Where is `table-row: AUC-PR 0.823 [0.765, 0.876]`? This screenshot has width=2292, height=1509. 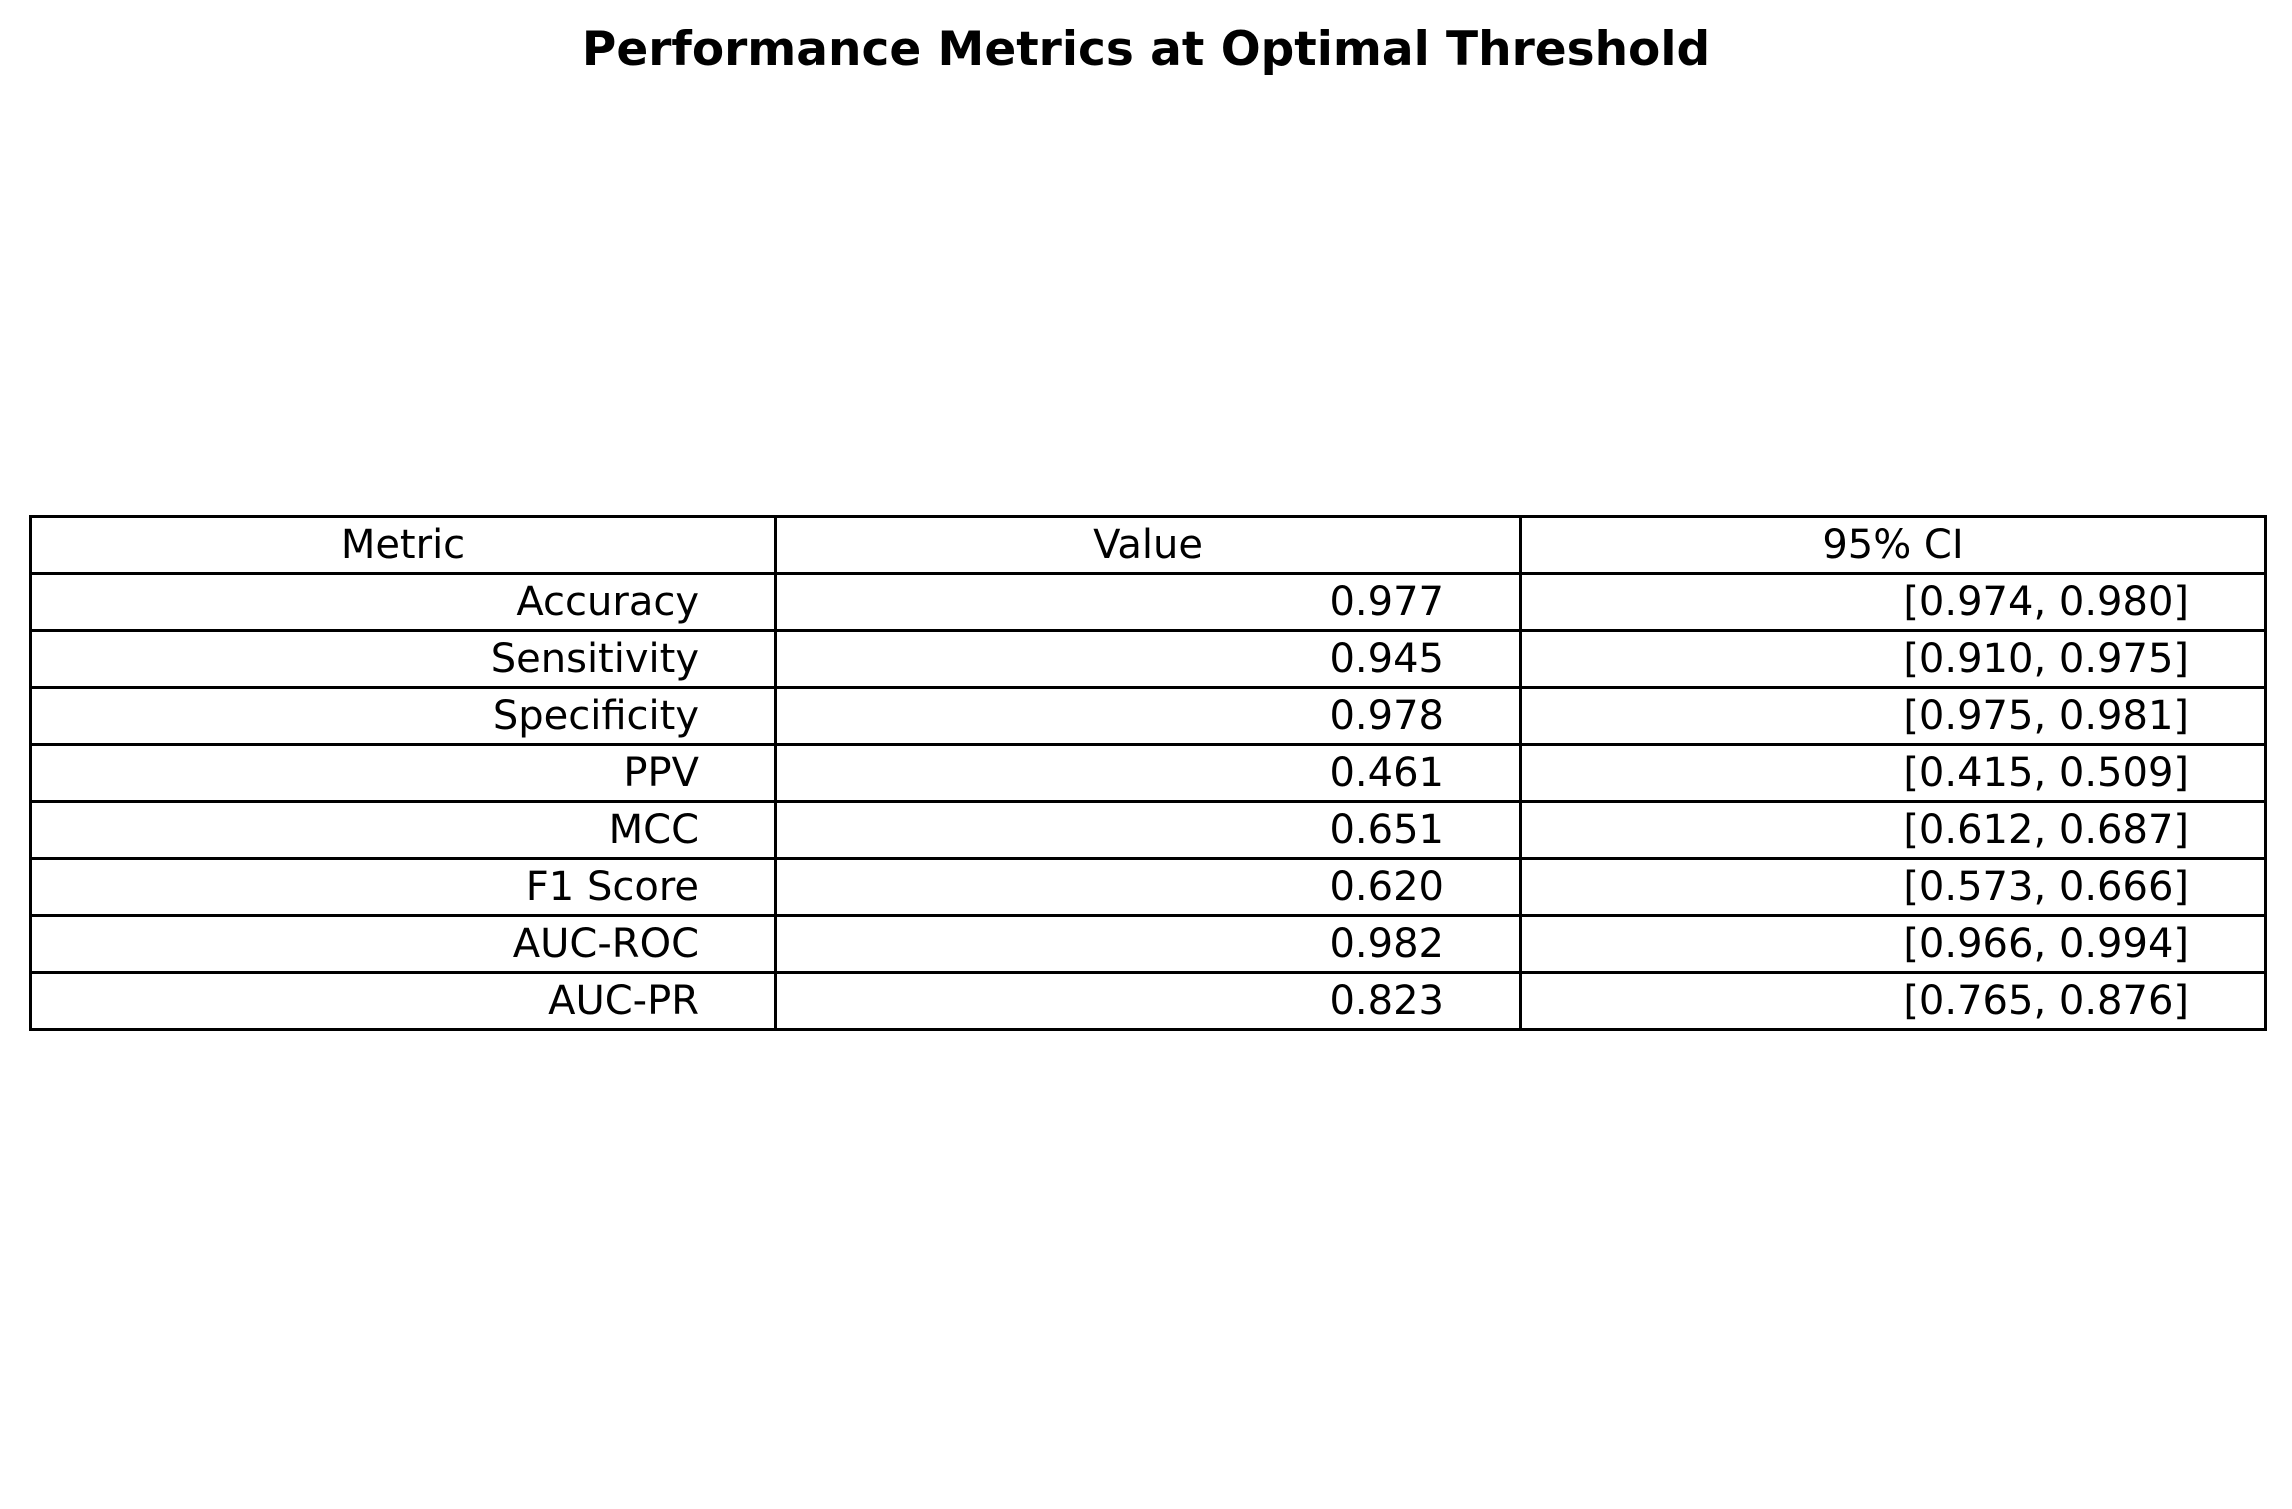
table-row: AUC-PR 0.823 [0.765, 0.876] is located at coordinates (1148, 1001).